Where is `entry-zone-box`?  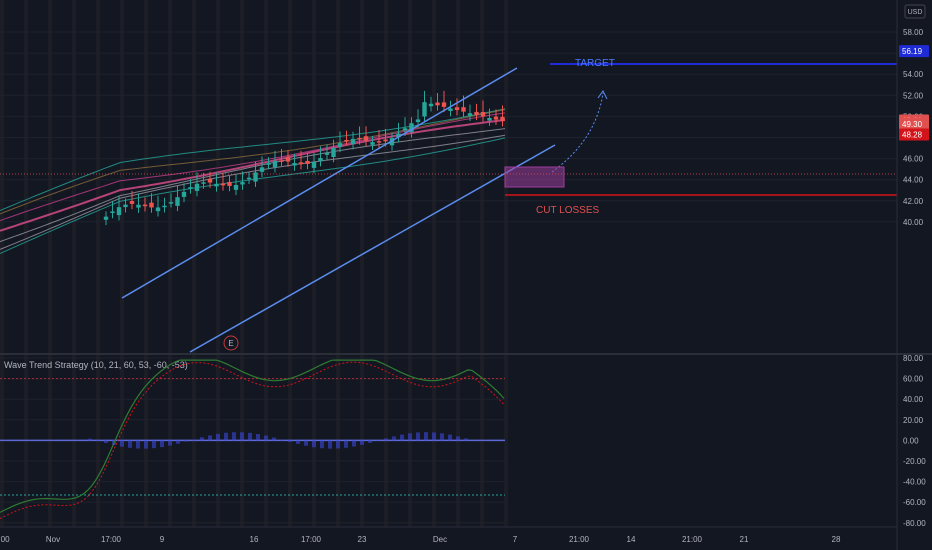 entry-zone-box is located at coordinates (534, 177).